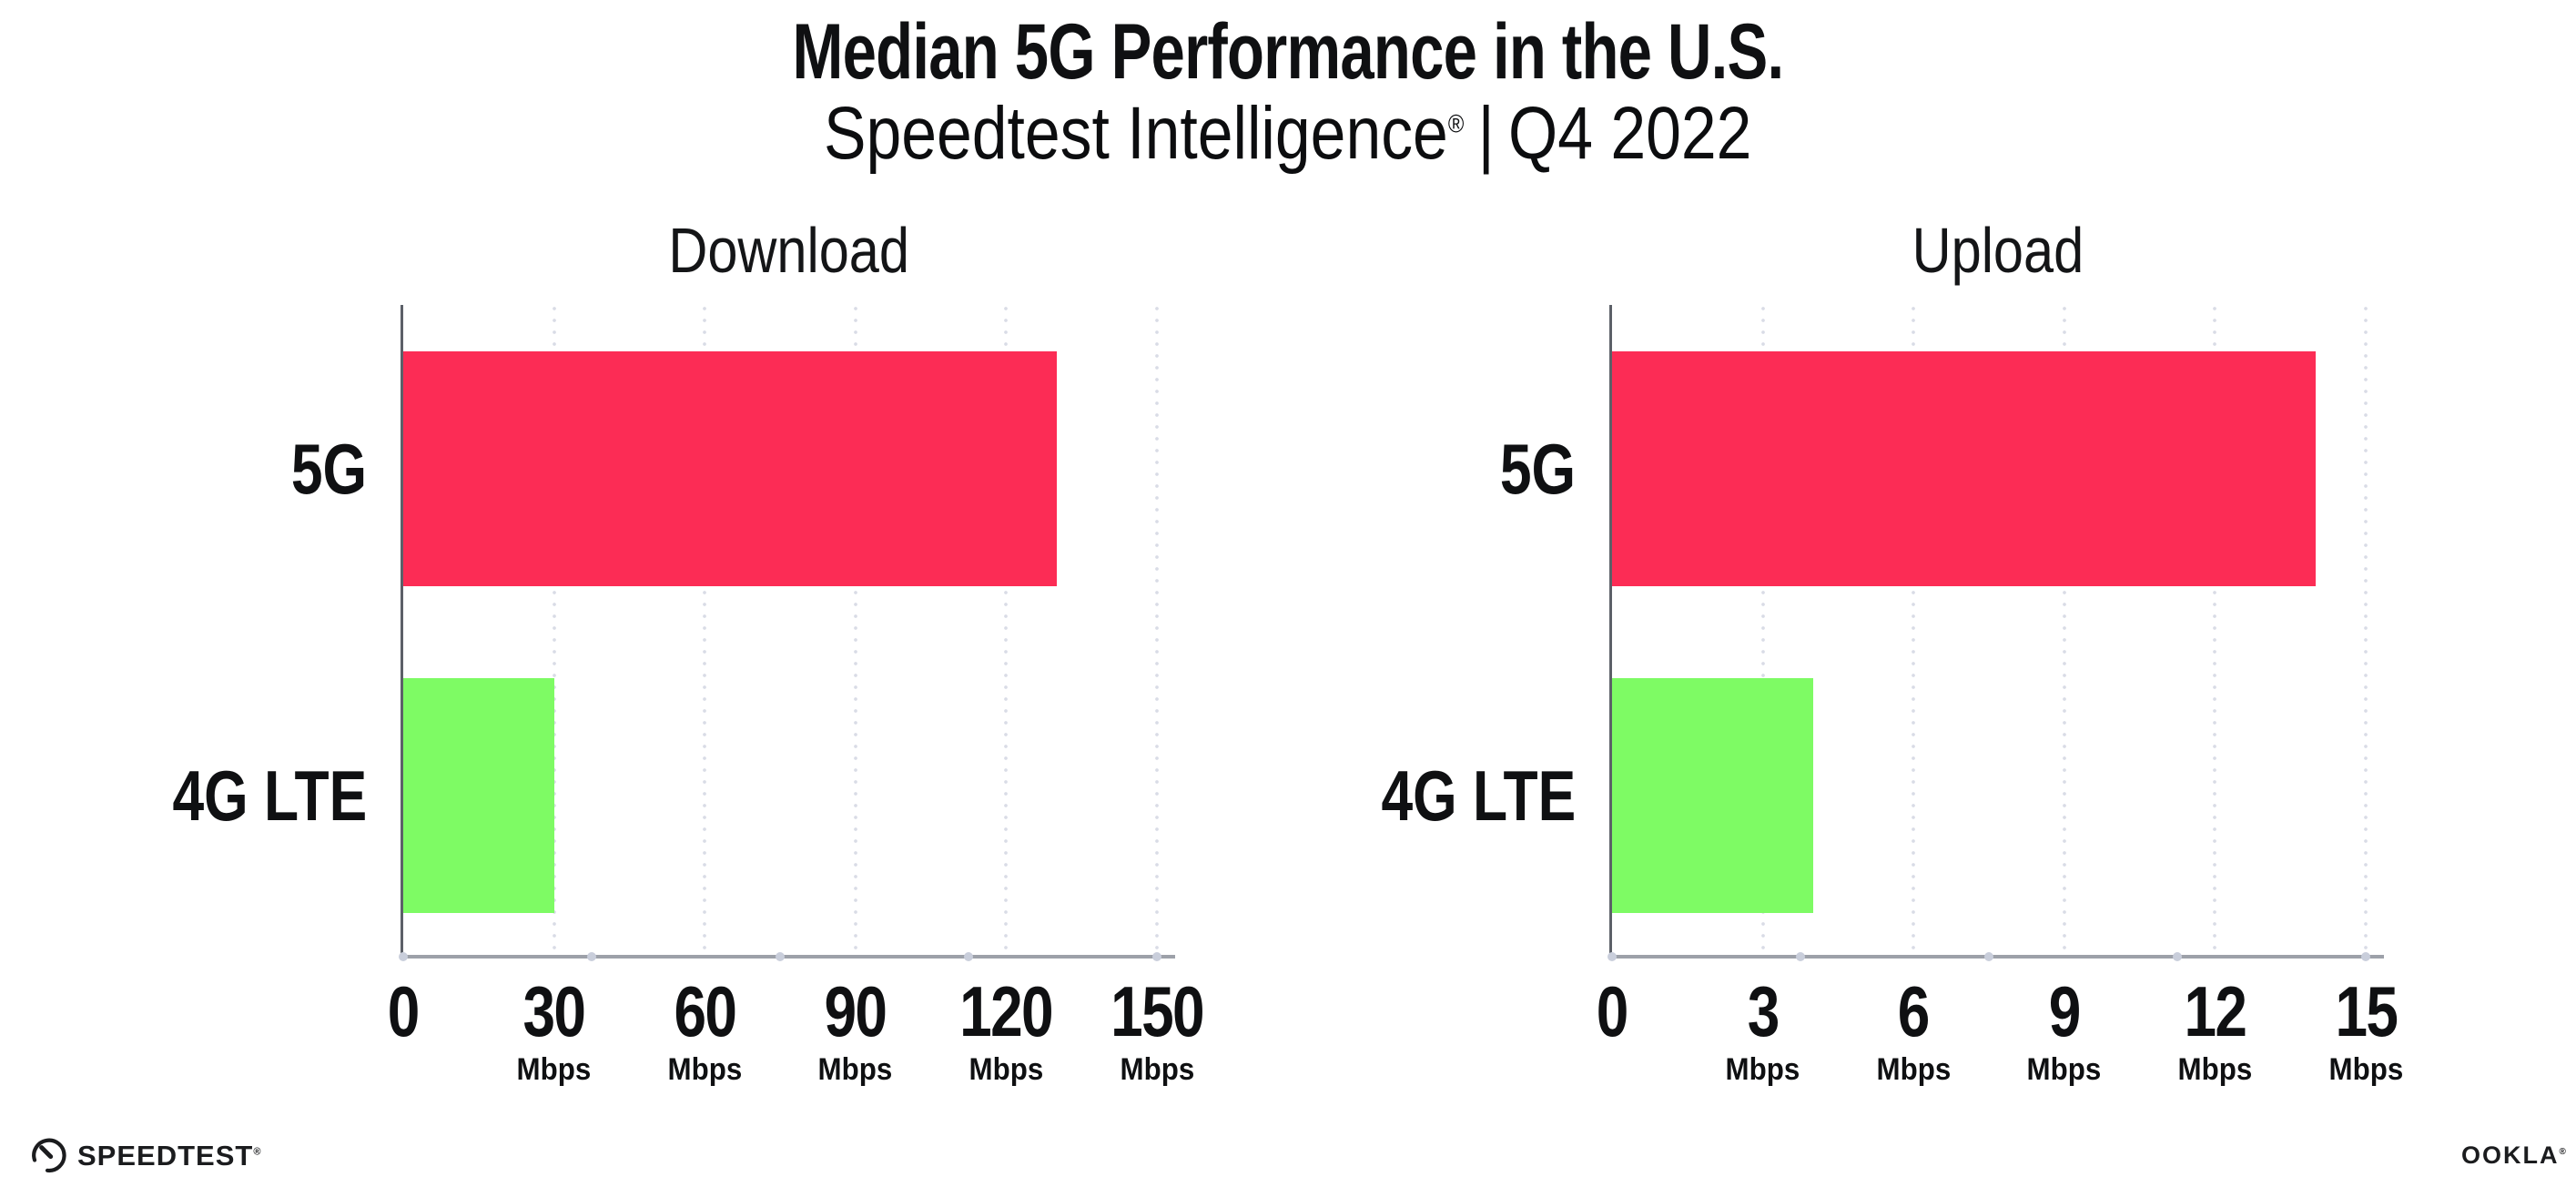 The height and width of the screenshot is (1197, 2576). I want to click on x-tick-value: 60, so click(705, 1011).